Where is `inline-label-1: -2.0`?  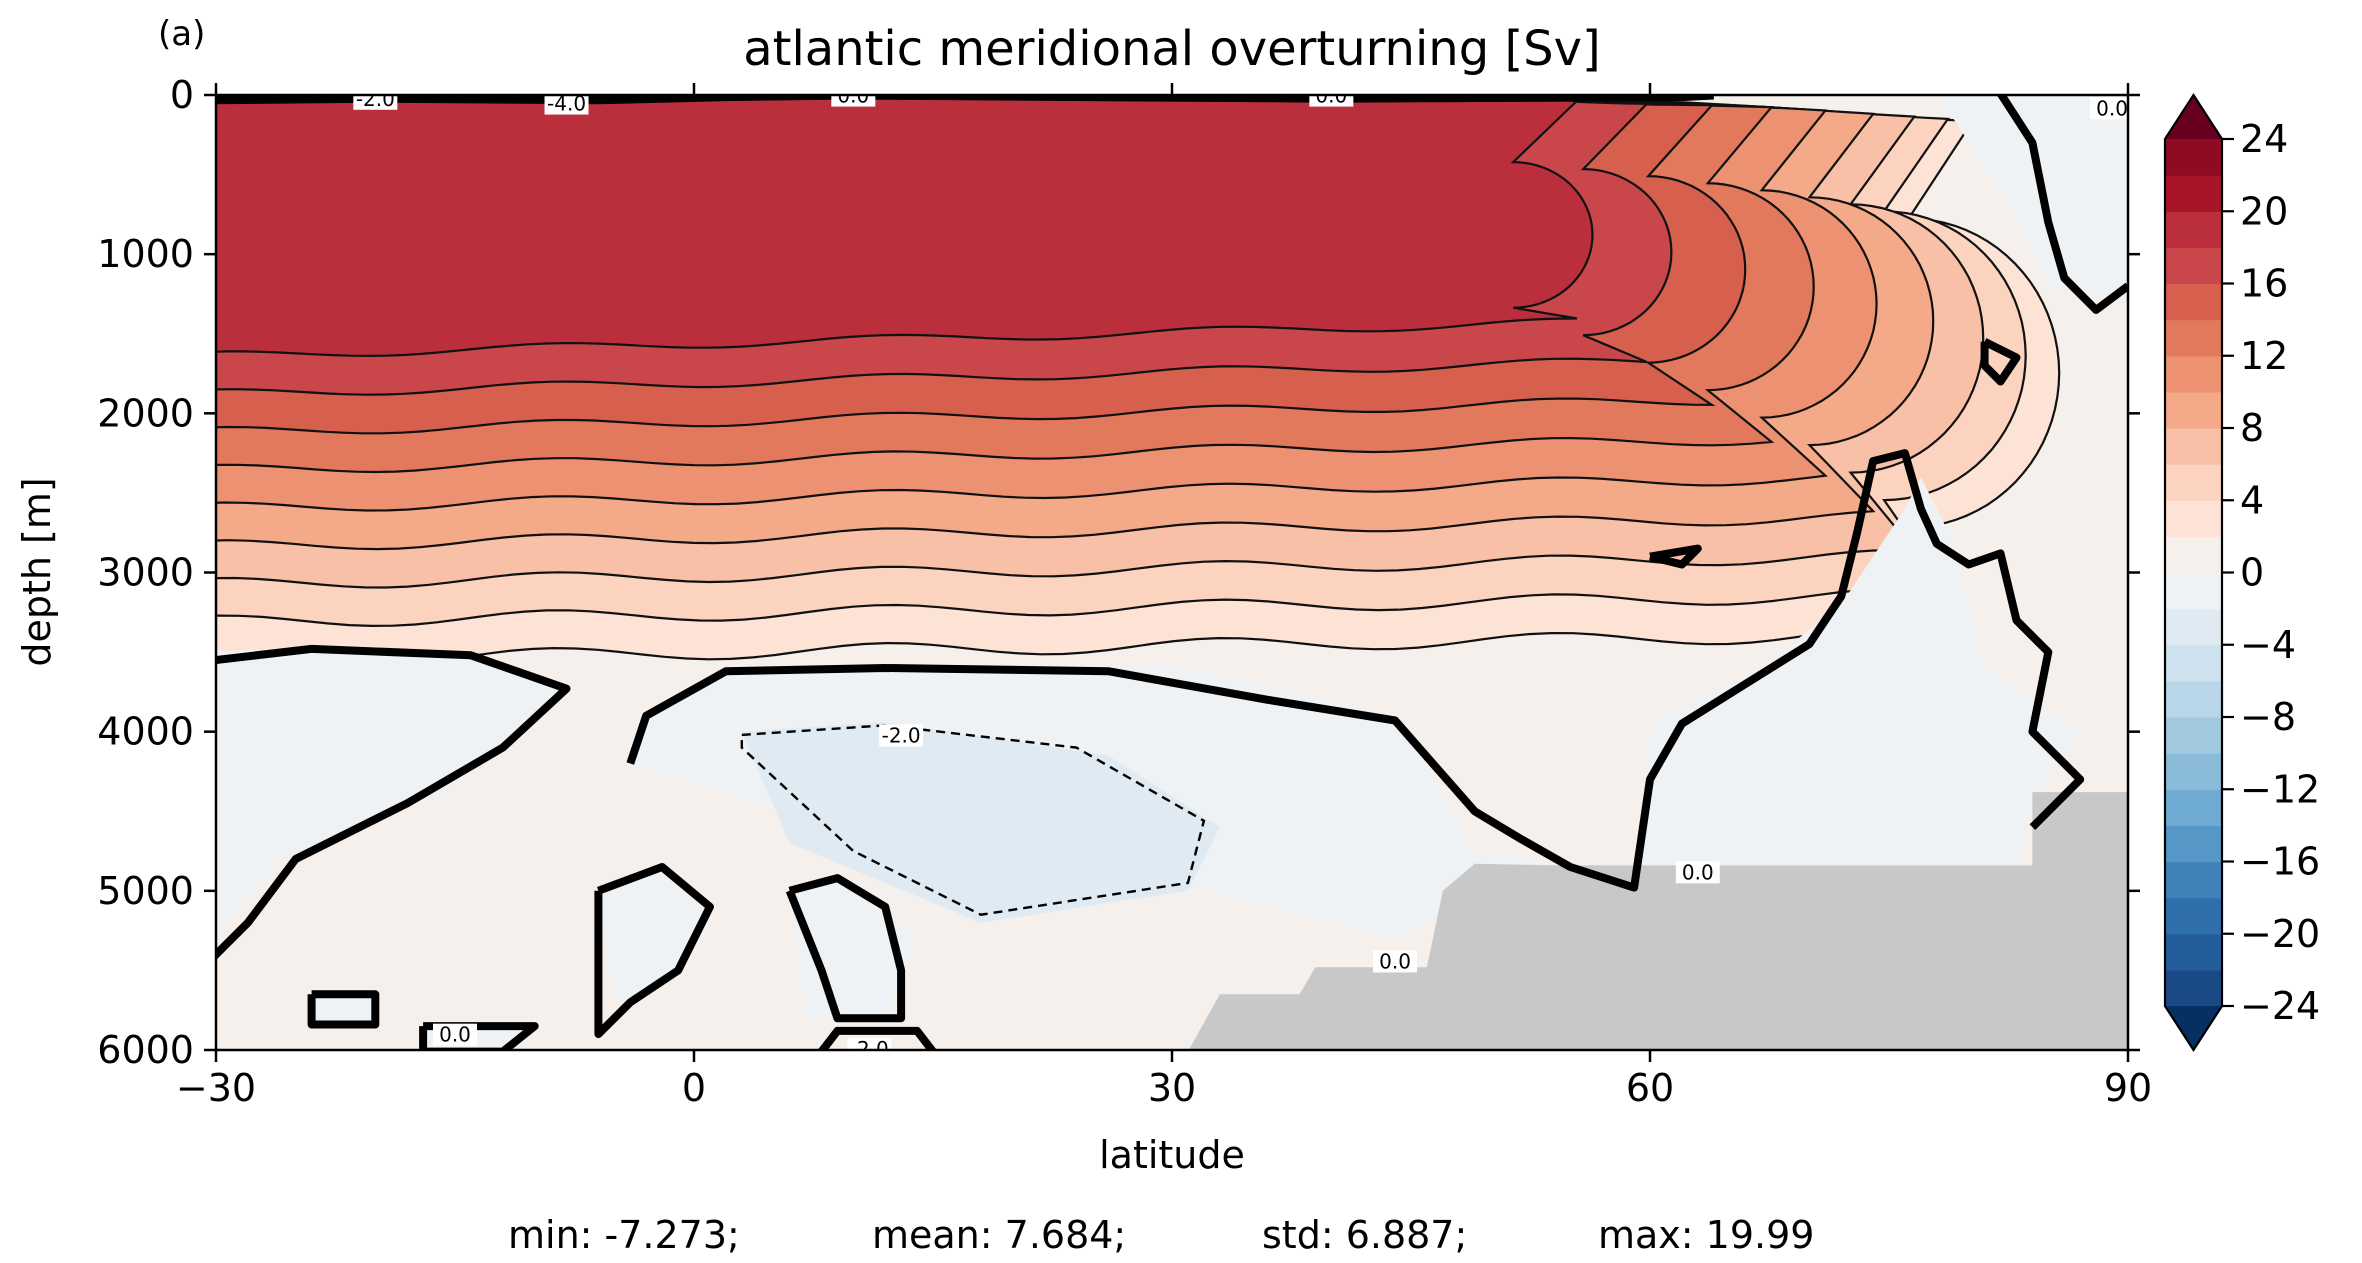
inline-label-1: -2.0 is located at coordinates (375, 99).